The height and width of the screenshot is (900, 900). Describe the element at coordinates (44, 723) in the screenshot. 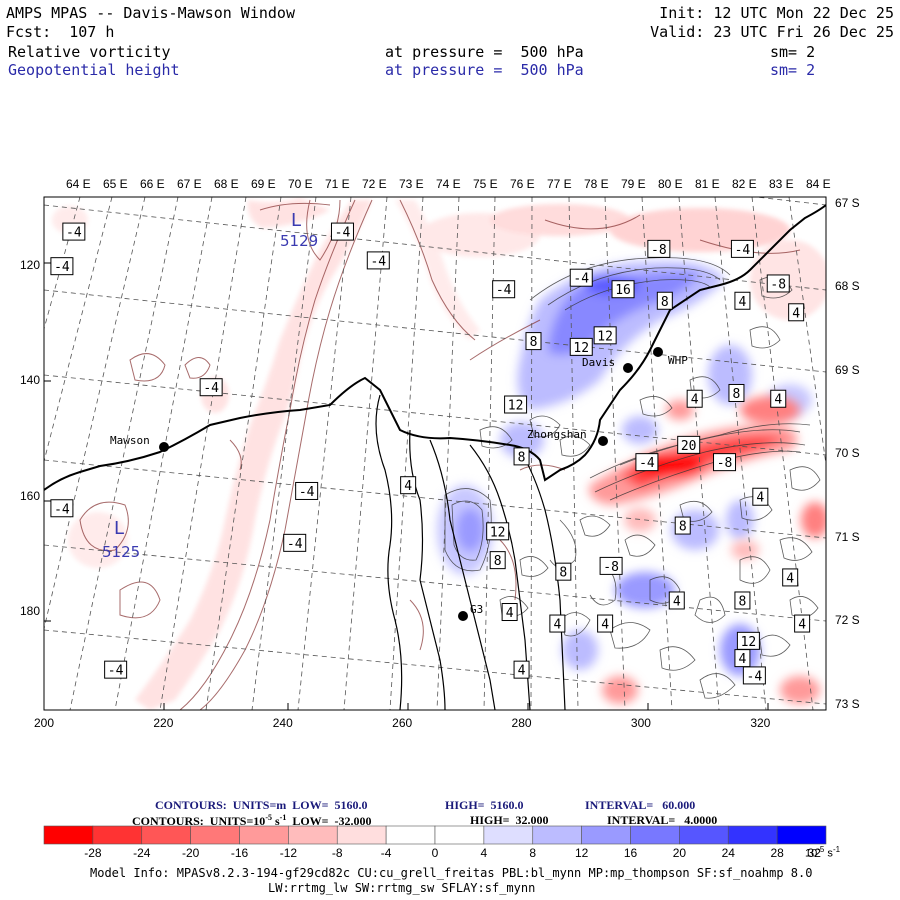

I see `x-tick-label: 200` at that location.